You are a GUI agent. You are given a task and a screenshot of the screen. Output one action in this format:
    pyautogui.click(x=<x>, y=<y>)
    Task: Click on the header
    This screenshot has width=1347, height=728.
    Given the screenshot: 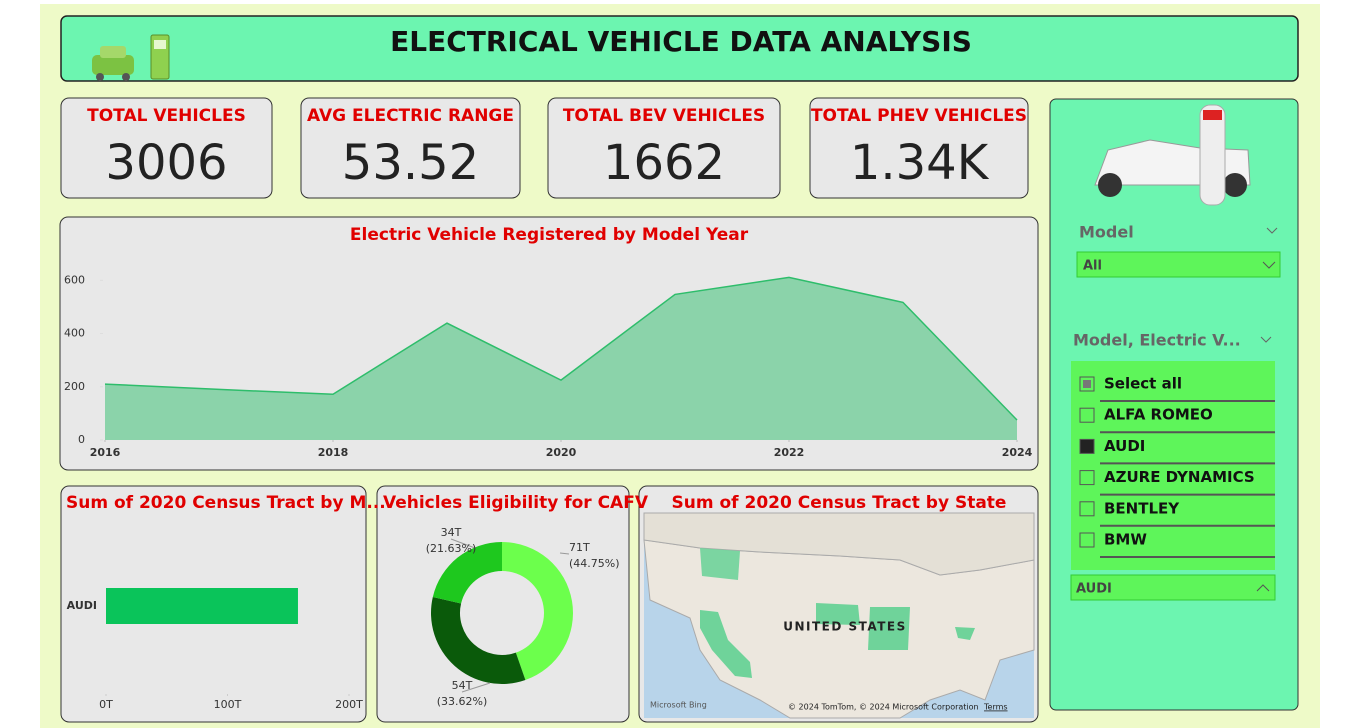 What is the action you would take?
    pyautogui.click(x=679, y=48)
    